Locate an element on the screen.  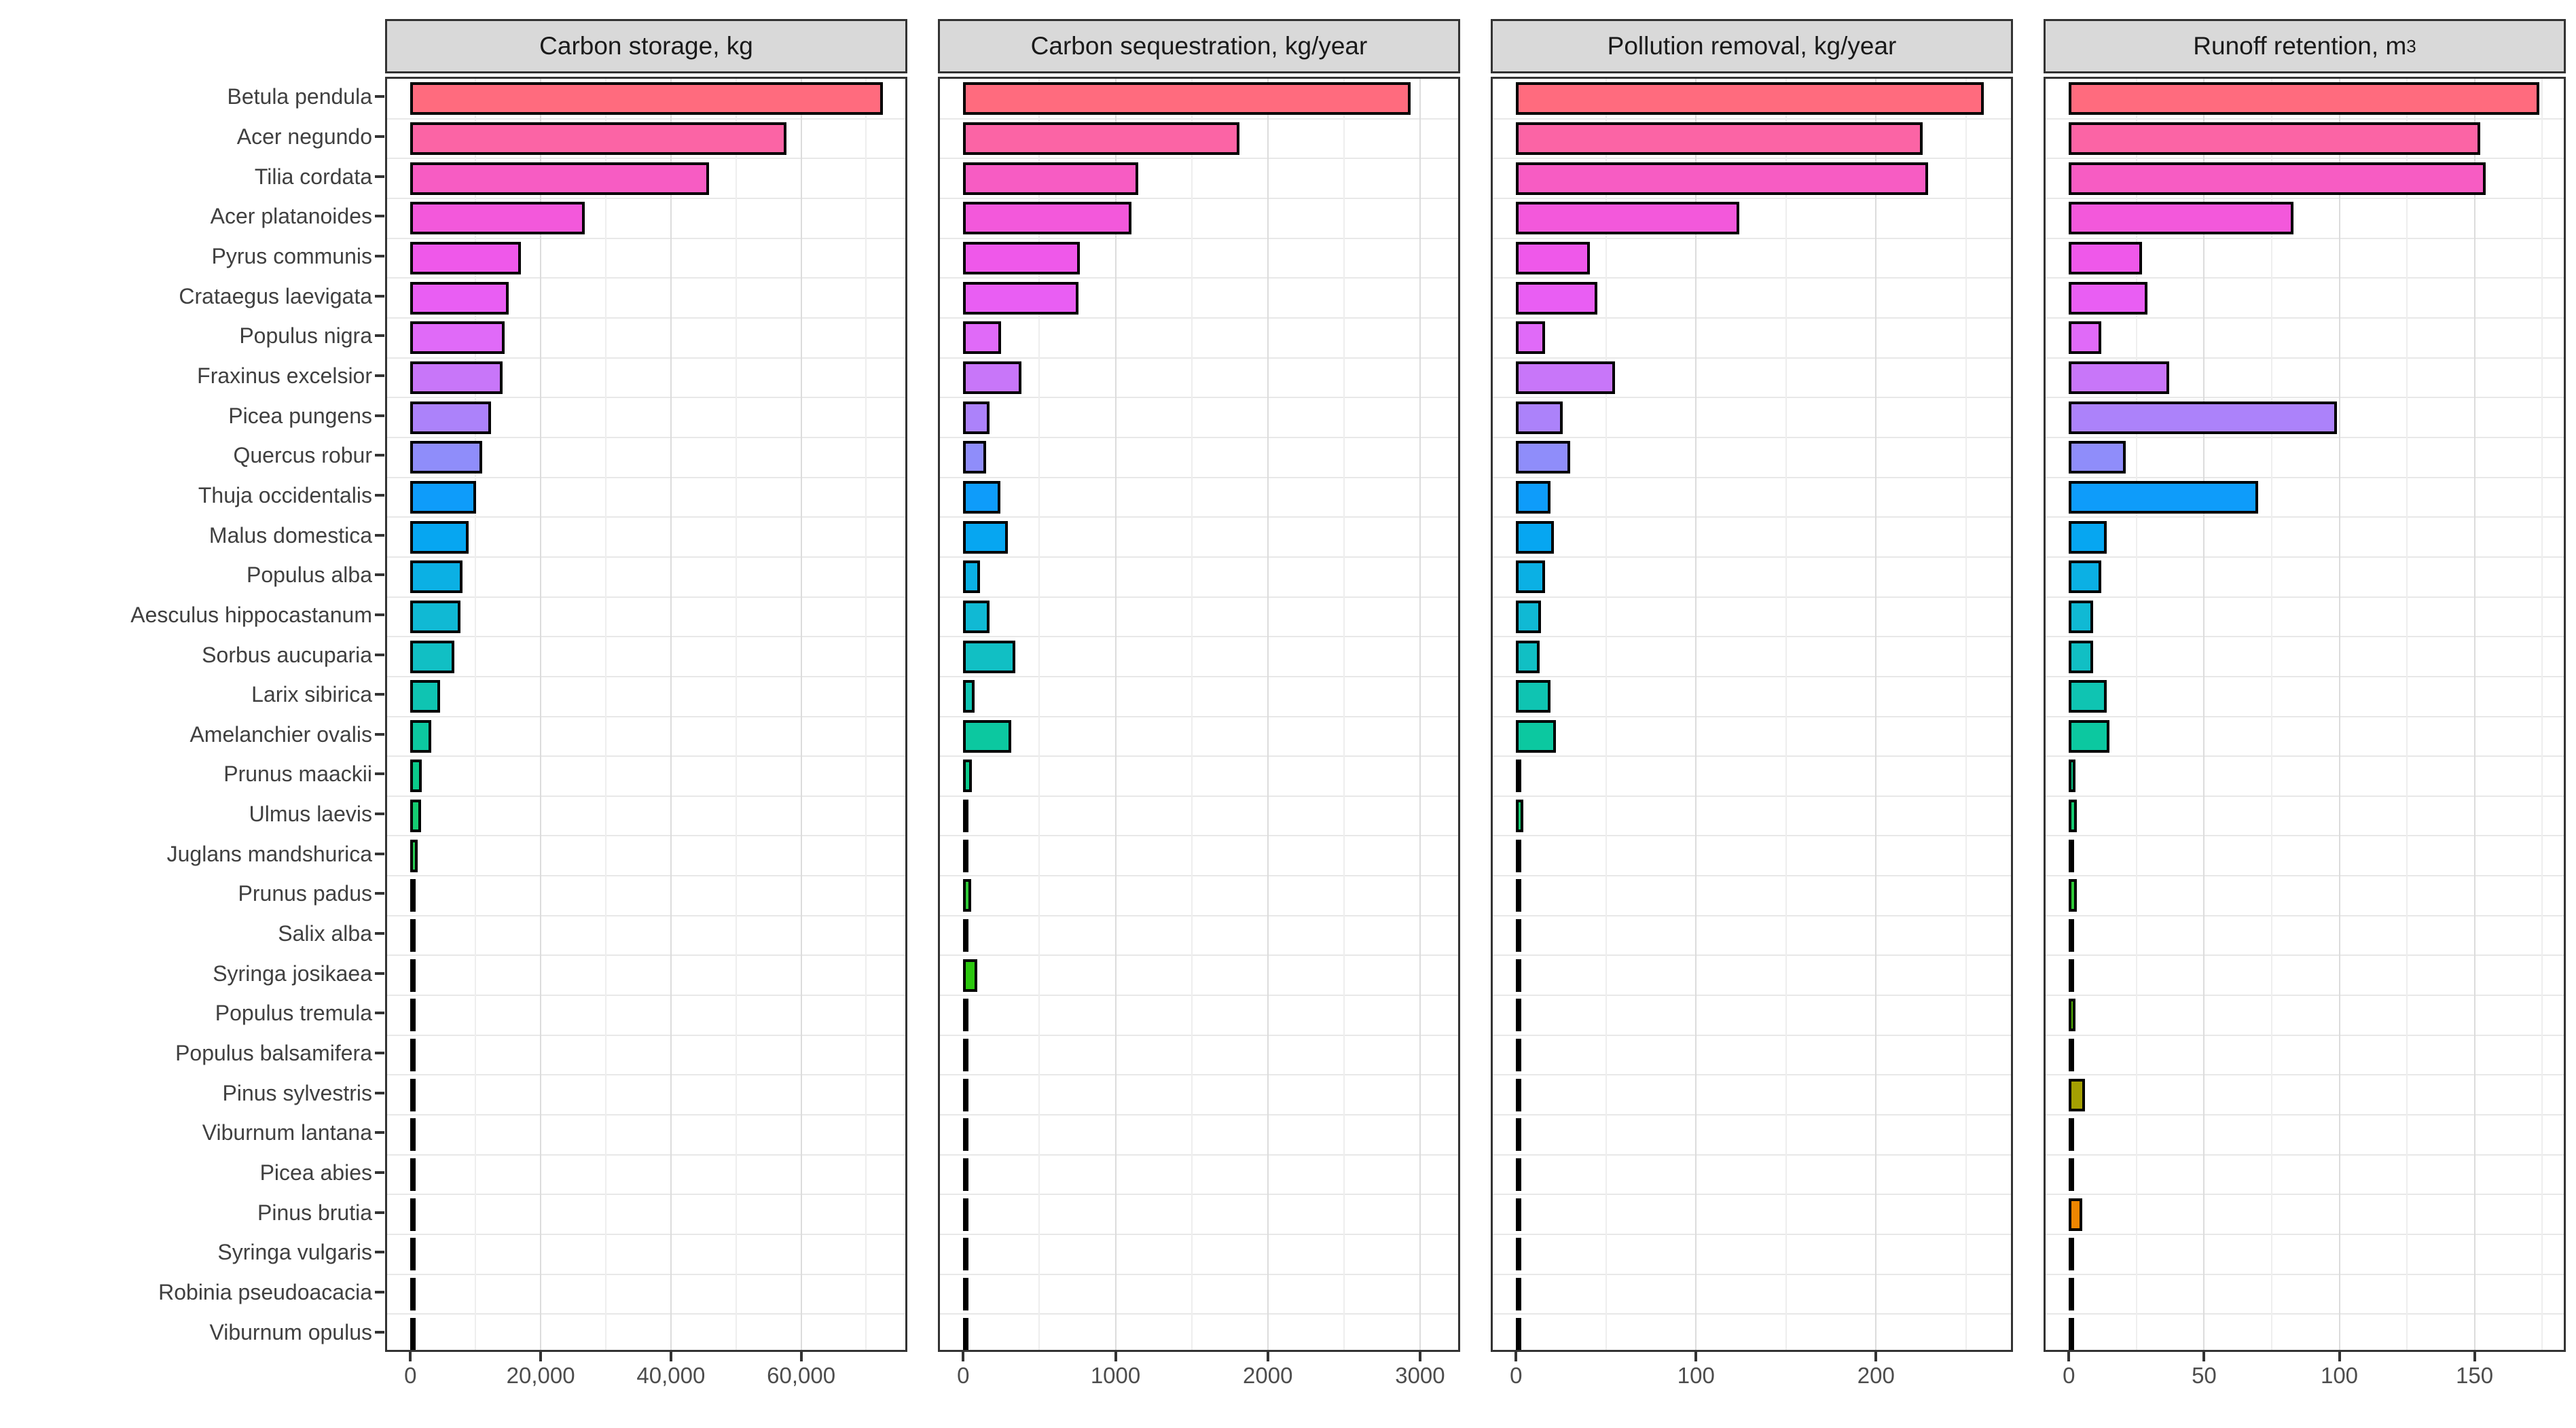
facet-strip-title: Pollution removal, kg/year is located at coordinates (1752, 46).